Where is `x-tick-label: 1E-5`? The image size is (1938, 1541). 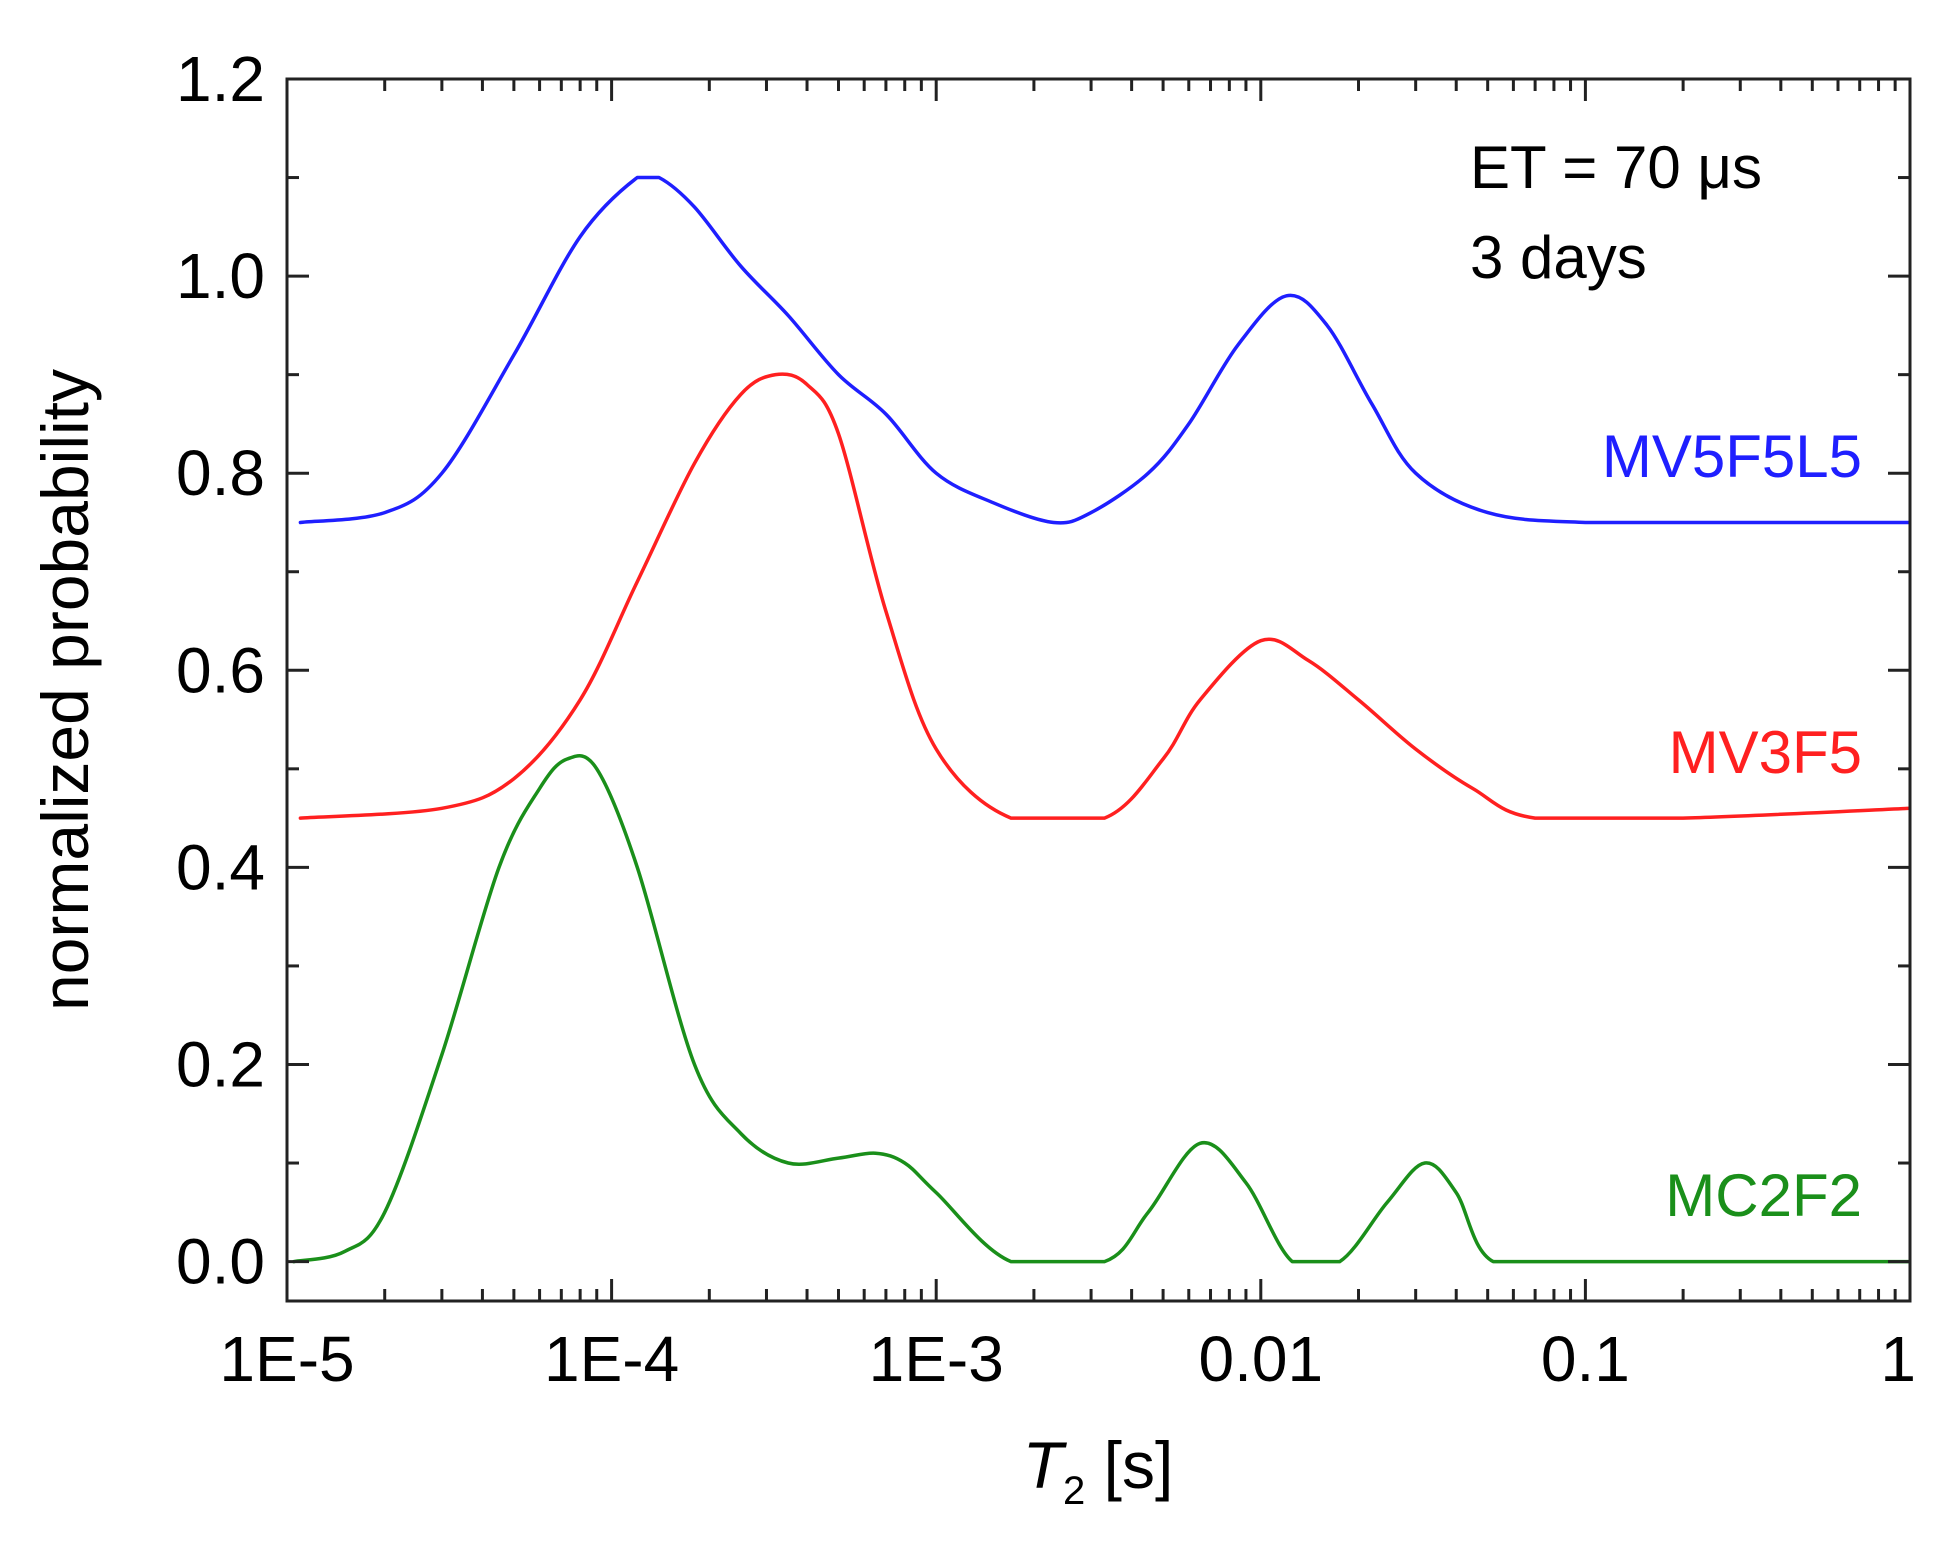
x-tick-label: 1E-5 is located at coordinates (286, 1359).